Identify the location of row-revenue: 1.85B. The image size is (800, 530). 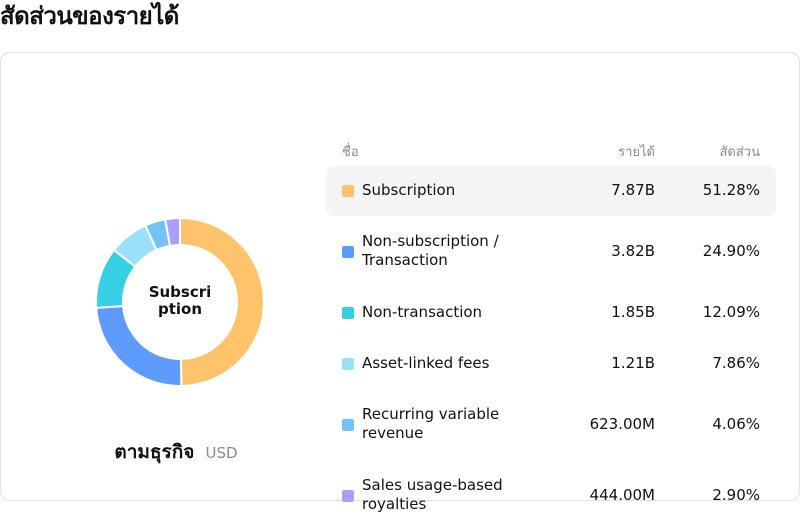
(633, 312).